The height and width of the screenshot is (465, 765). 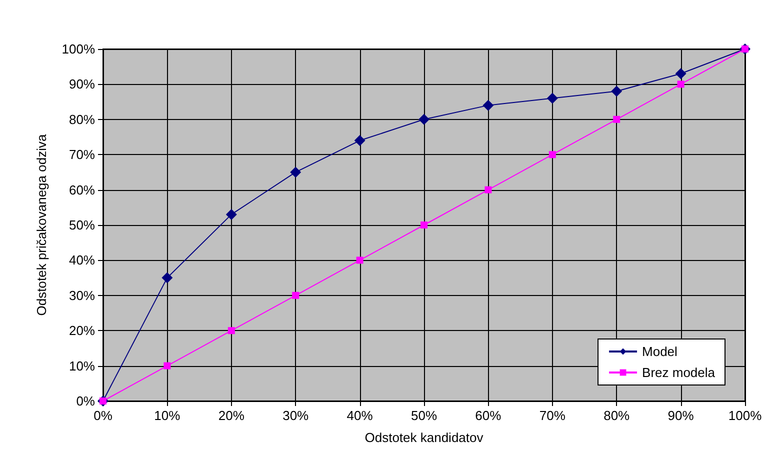 I want to click on x-tick-label: 70%, so click(x=552, y=415).